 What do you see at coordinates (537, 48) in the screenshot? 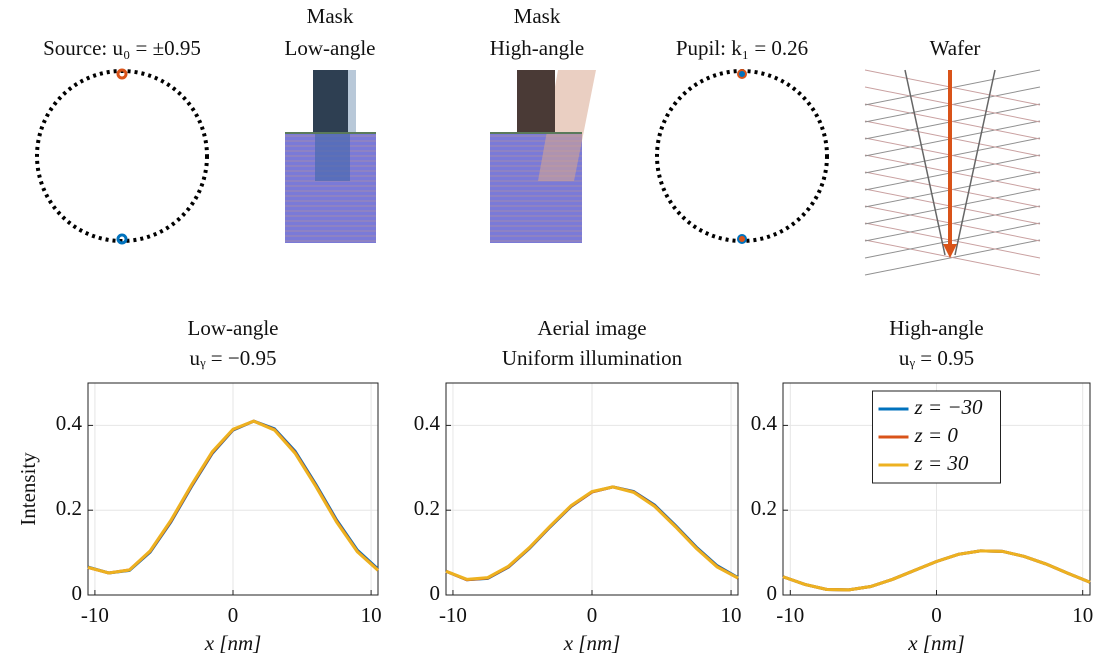
I see `label: High-angle` at bounding box center [537, 48].